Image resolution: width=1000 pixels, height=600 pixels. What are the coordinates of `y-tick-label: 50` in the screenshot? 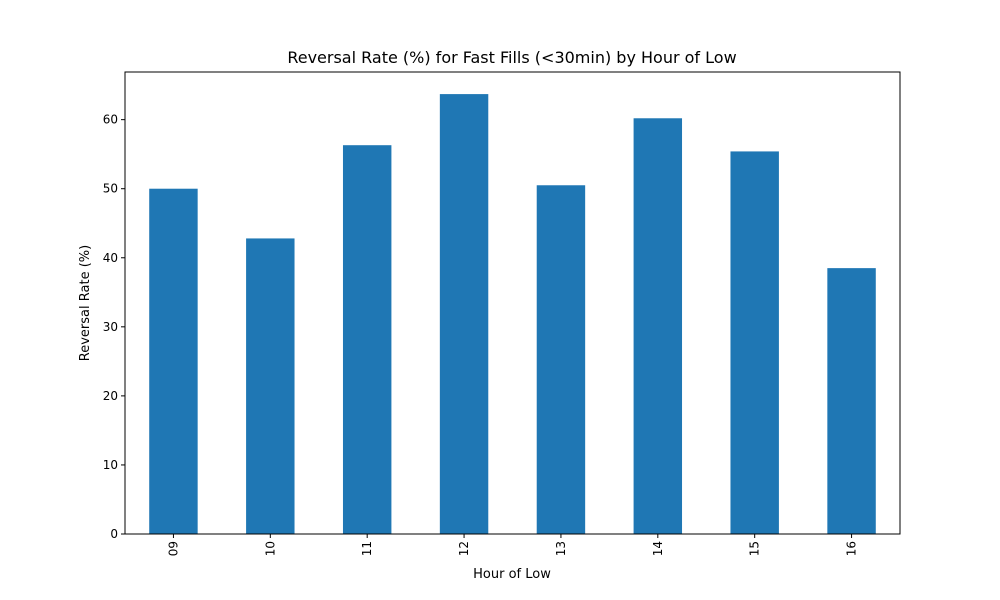 It's located at (110, 189).